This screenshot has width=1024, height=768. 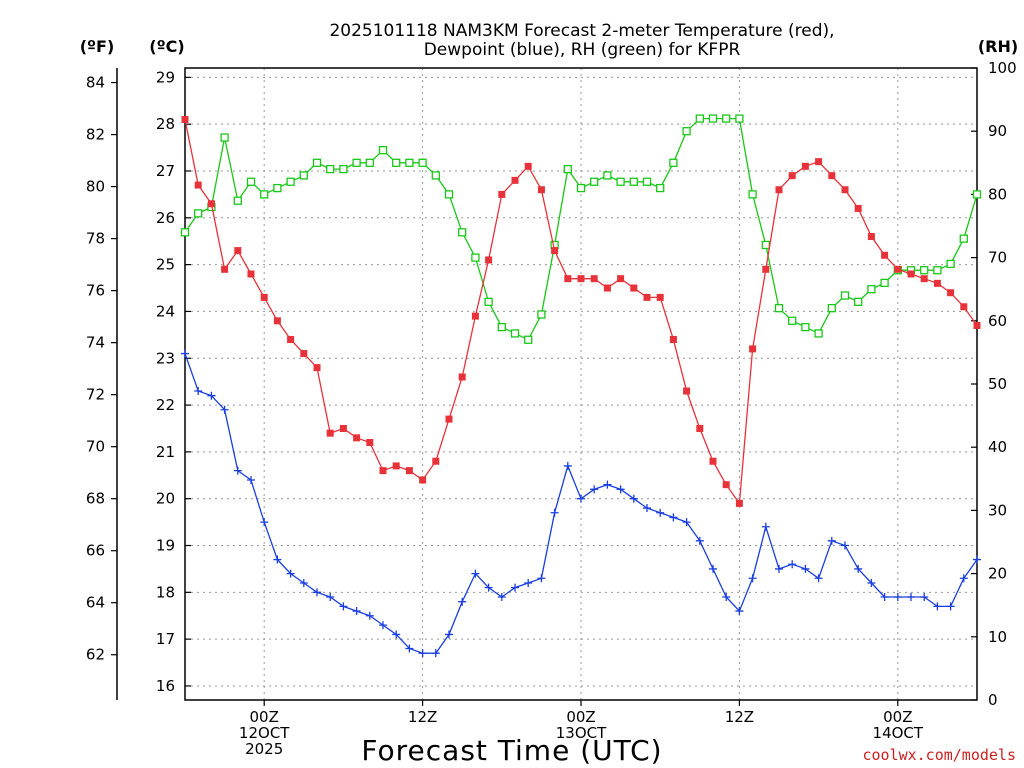 What do you see at coordinates (165, 171) in the screenshot?
I see `celsius-tick-label: 27` at bounding box center [165, 171].